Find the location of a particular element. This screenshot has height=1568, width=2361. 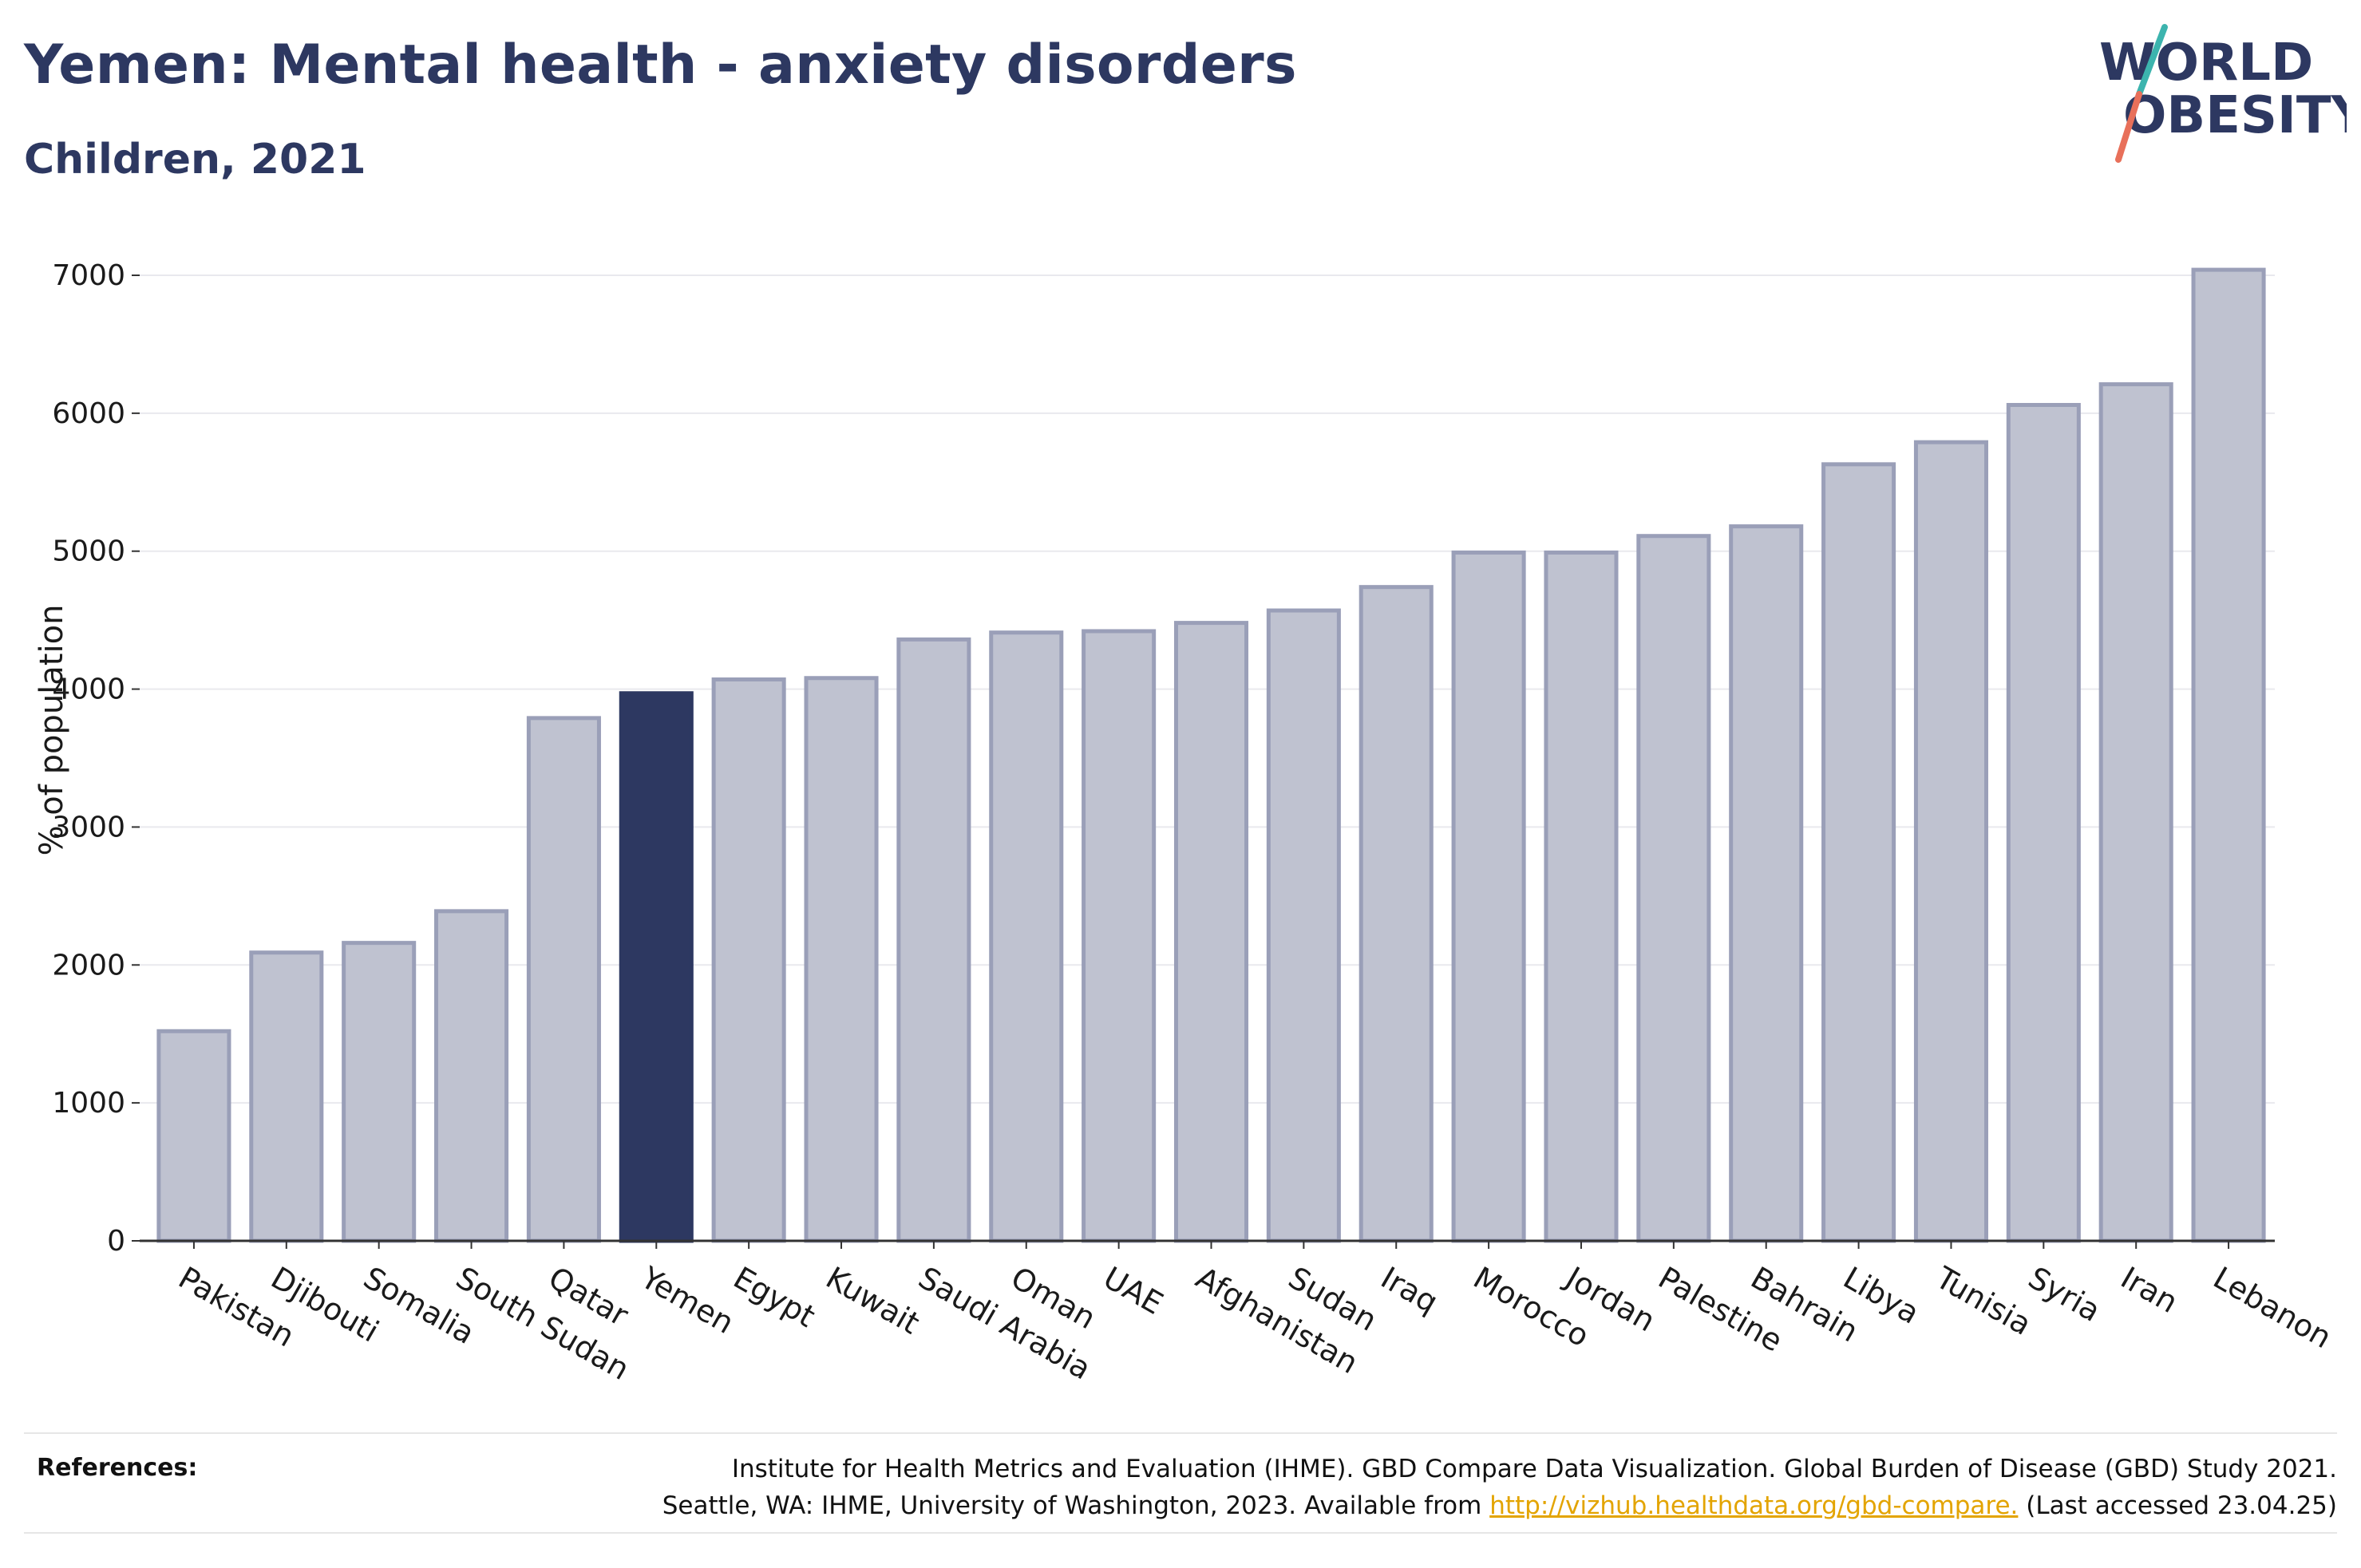

x-tick-label: Tunisia is located at coordinates (1983, 1300).